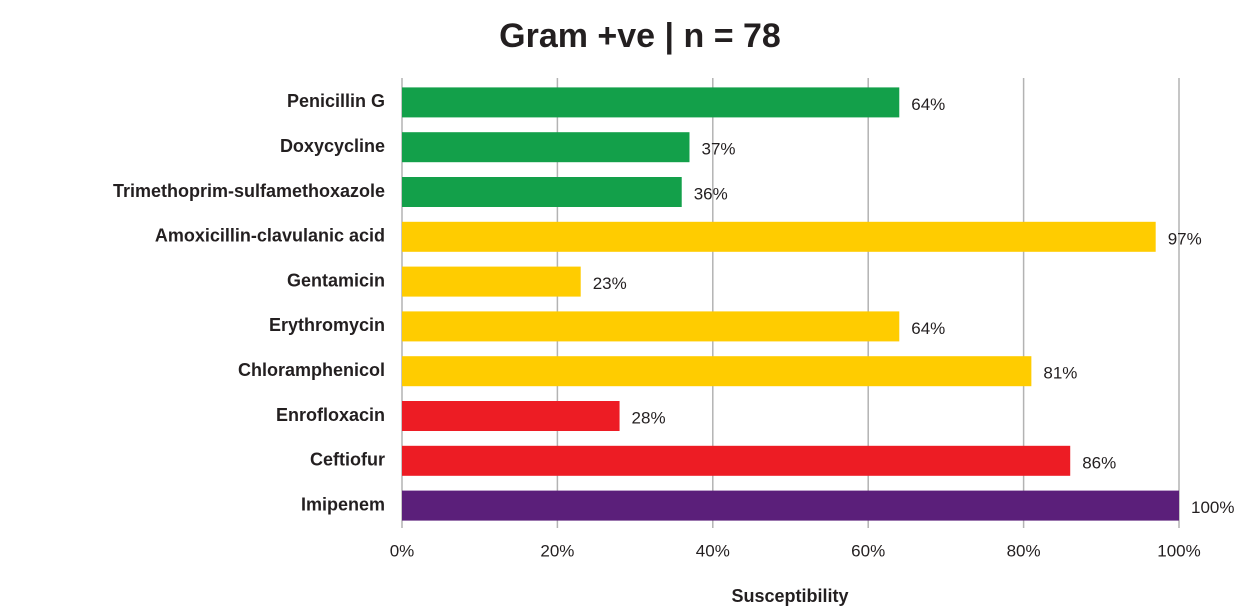 This screenshot has height=610, width=1249. What do you see at coordinates (1024, 550) in the screenshot?
I see `x-tick-label: 80%` at bounding box center [1024, 550].